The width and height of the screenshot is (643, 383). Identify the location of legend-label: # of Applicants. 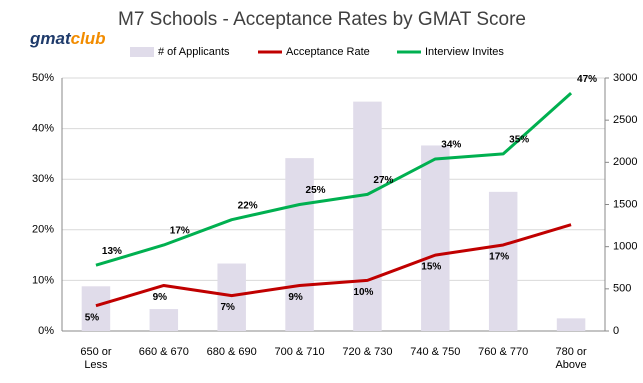
(194, 52).